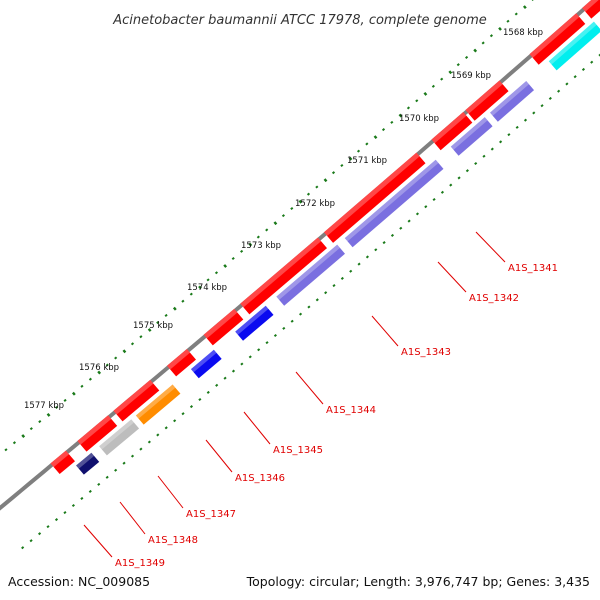 The width and height of the screenshot is (600, 600). What do you see at coordinates (298, 450) in the screenshot?
I see `gene-label: A1S_1345` at bounding box center [298, 450].